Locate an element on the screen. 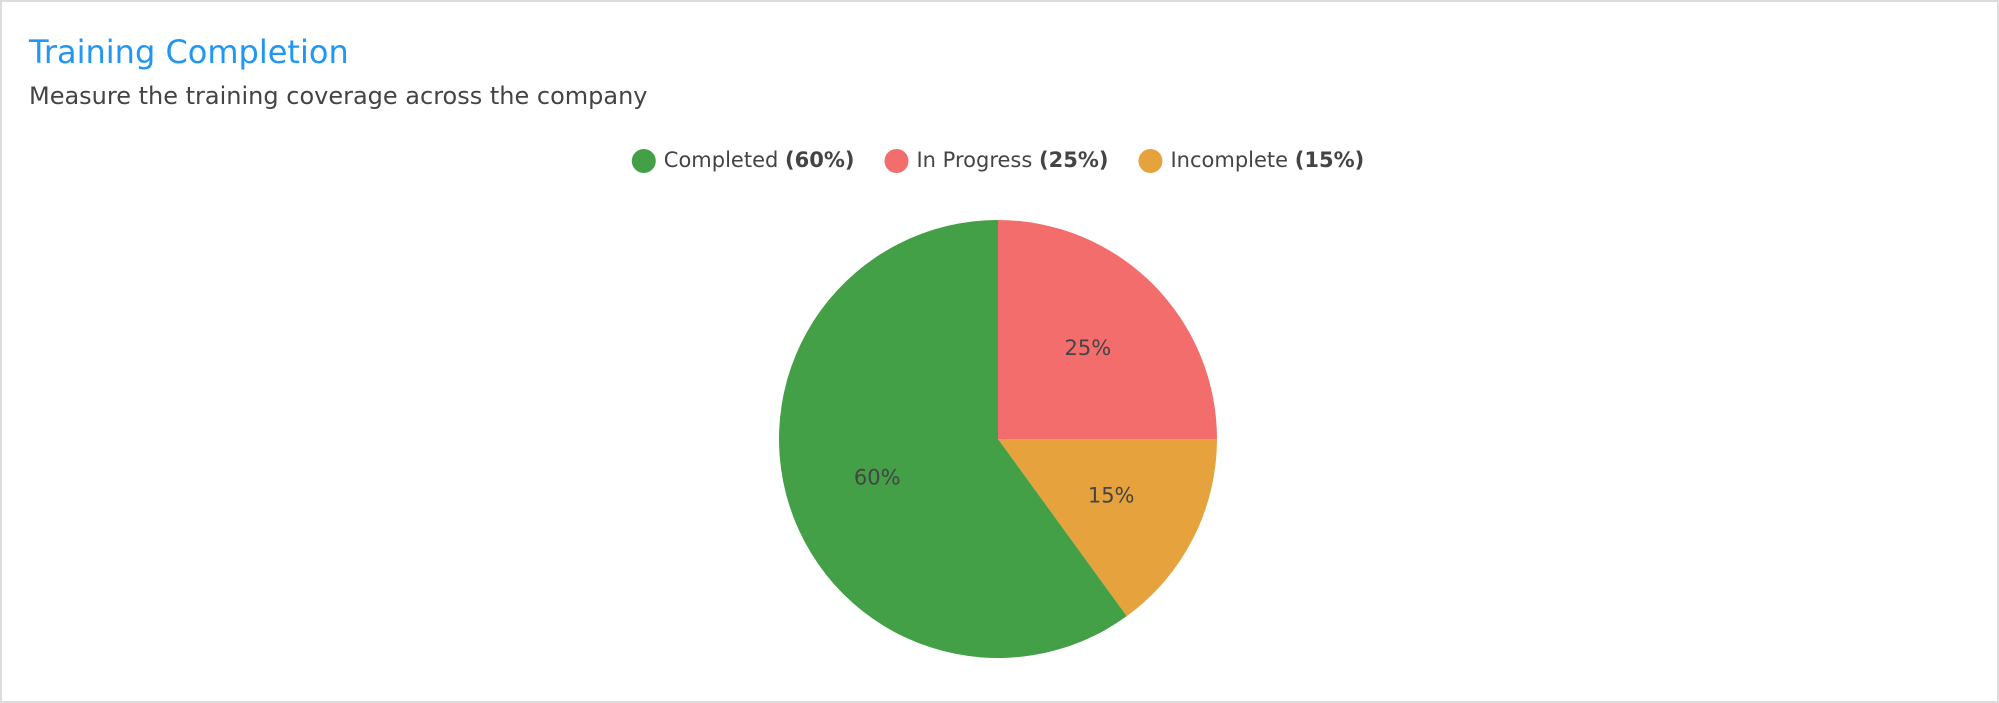  slice-label: 60% is located at coordinates (877, 477).